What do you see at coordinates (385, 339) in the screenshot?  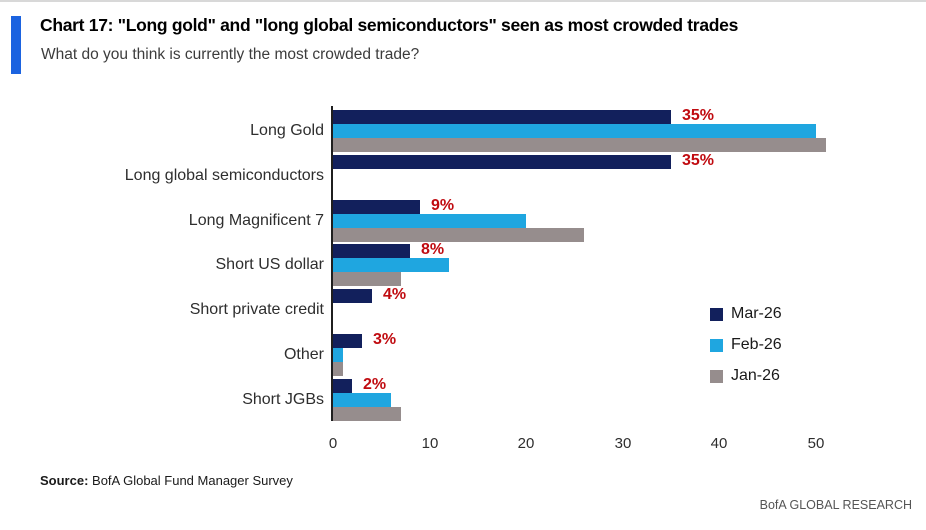 I see `data-label: 3%` at bounding box center [385, 339].